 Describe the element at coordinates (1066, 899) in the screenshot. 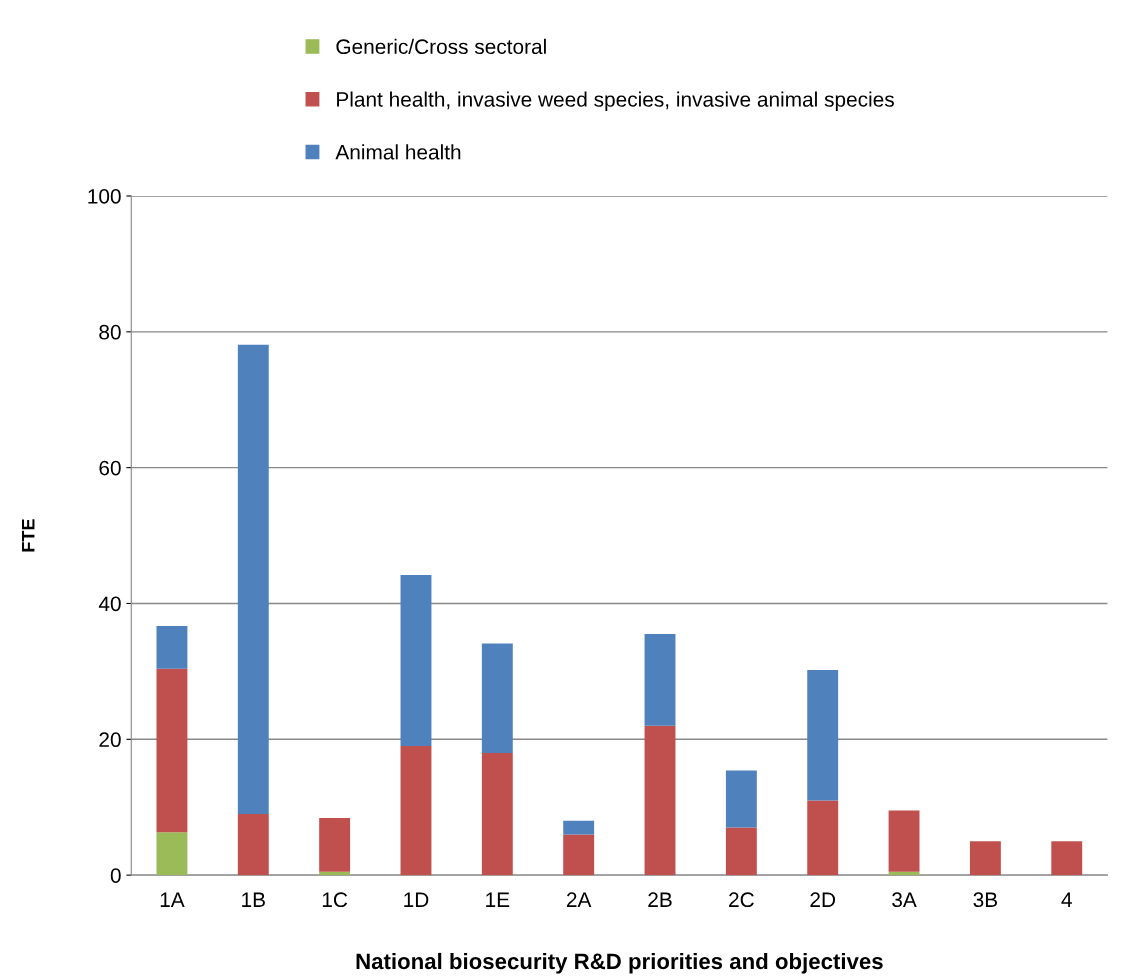

I see `x-tick-label: 4` at that location.